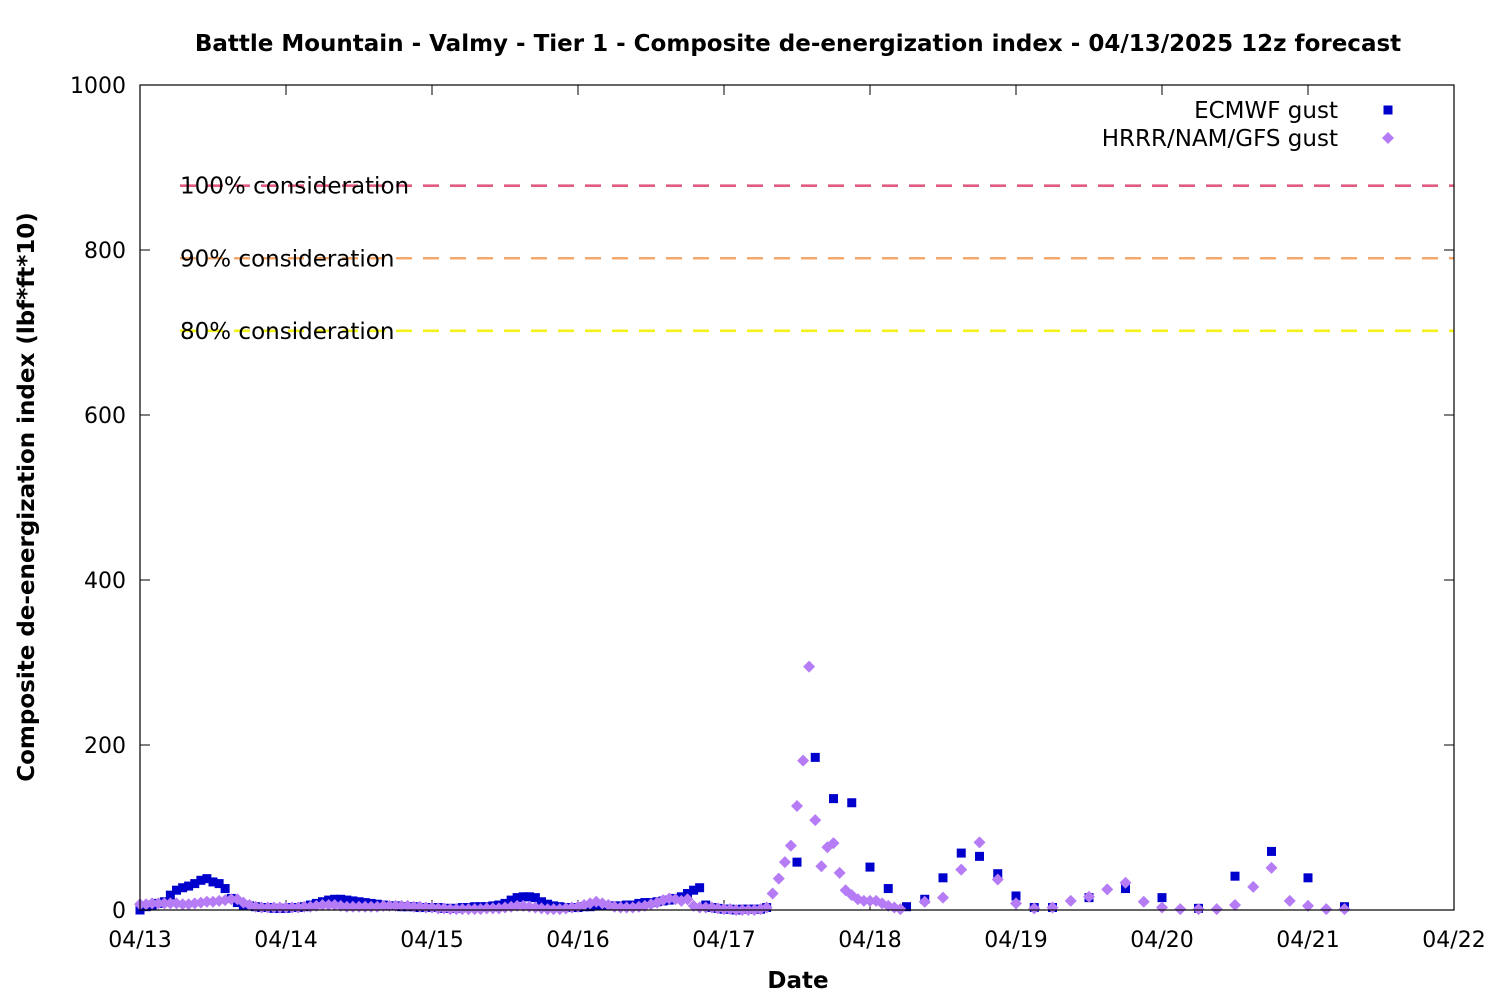  Describe the element at coordinates (723, 940) in the screenshot. I see `x-tick-label: 04/17` at that location.